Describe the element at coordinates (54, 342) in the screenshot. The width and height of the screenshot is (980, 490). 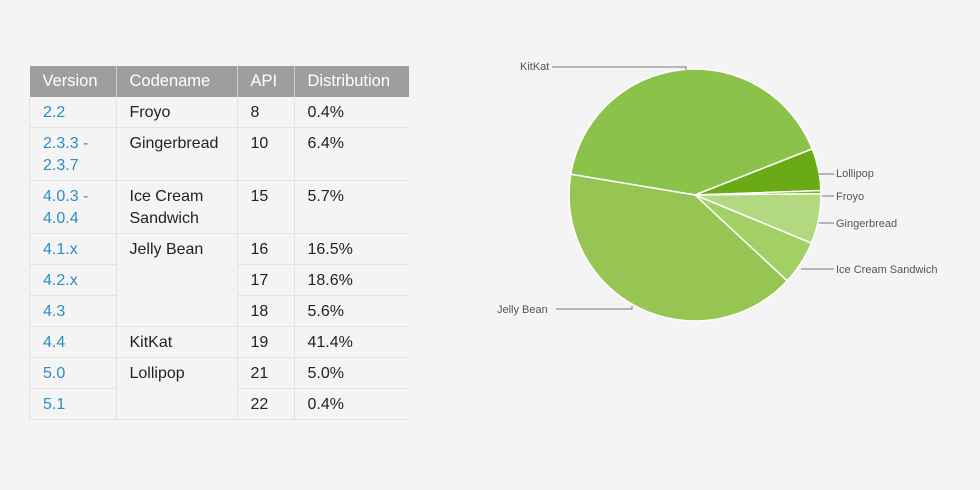
I see `version-link: 4.4` at that location.